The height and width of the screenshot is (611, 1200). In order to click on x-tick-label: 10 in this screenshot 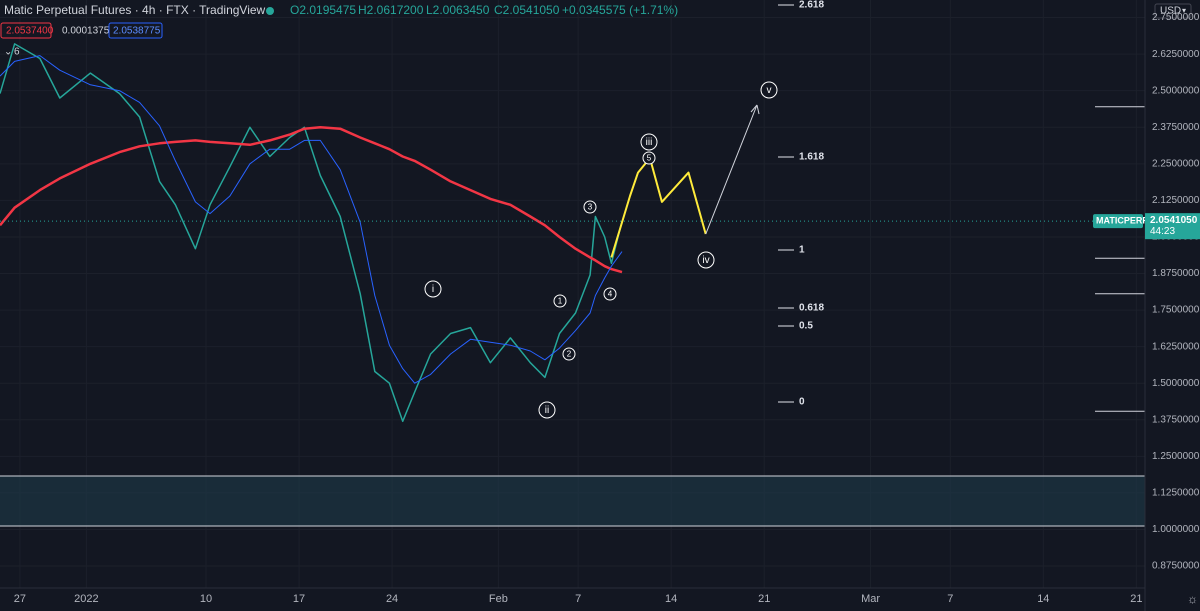, I will do `click(206, 599)`.